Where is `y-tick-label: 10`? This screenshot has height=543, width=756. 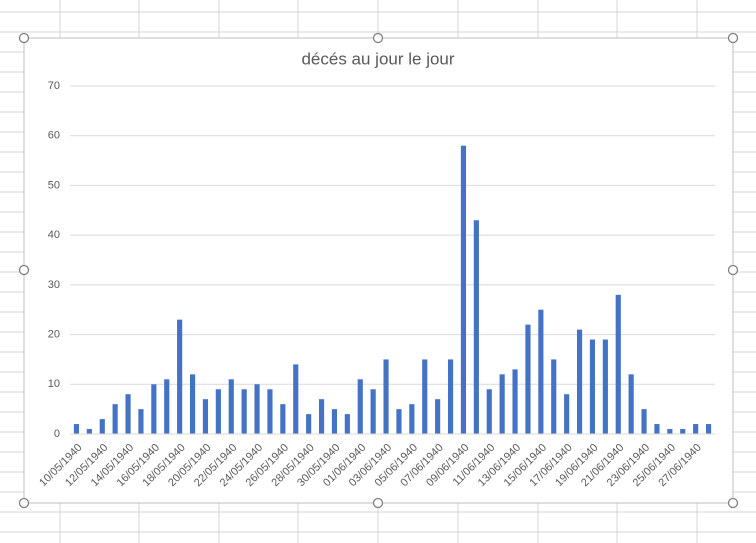
y-tick-label: 10 is located at coordinates (54, 384).